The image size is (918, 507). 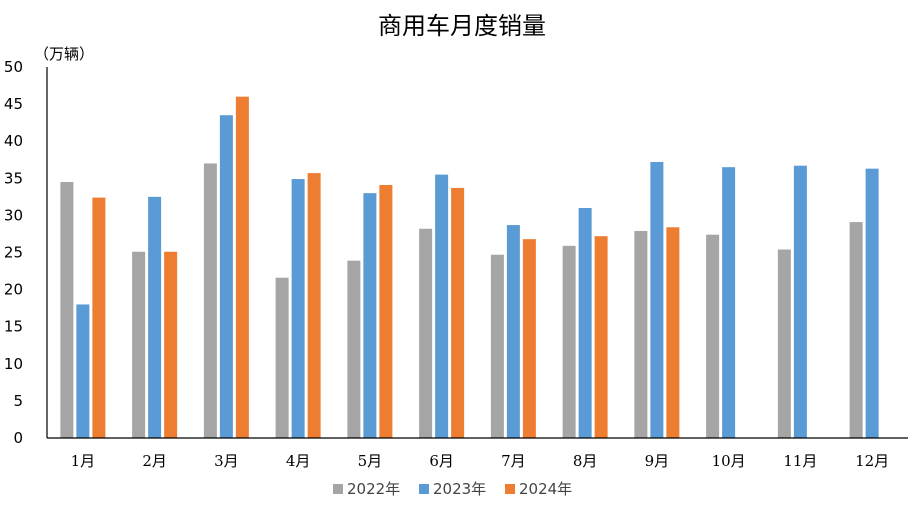 I want to click on bar-2024年-9月, so click(x=673, y=332).